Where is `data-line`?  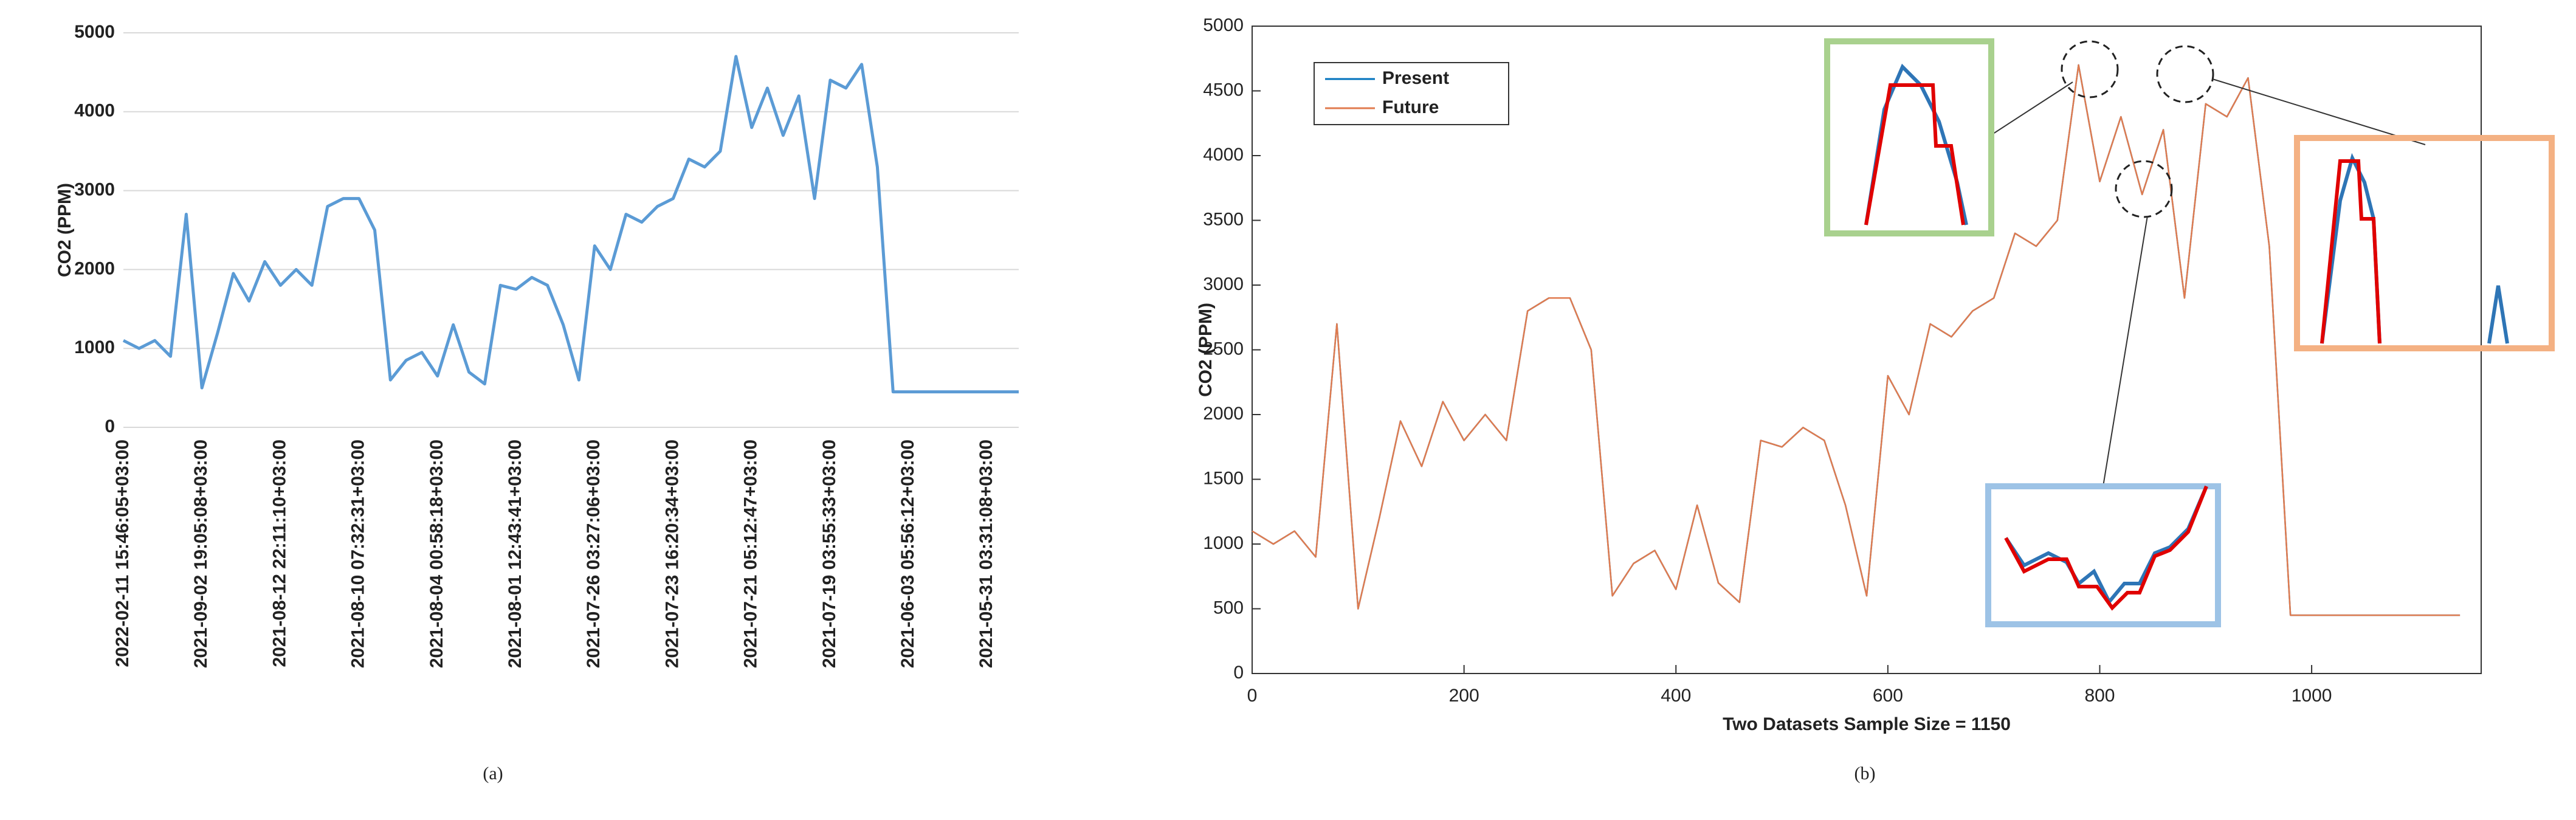 data-line is located at coordinates (570, 224).